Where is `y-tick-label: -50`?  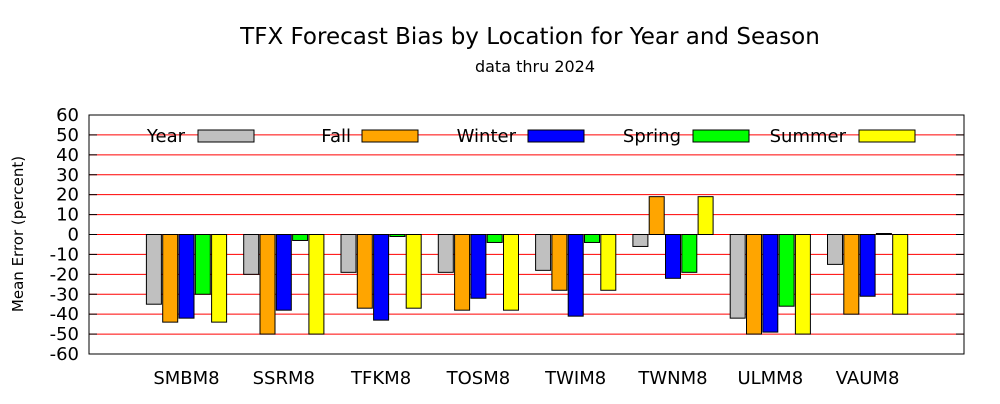
y-tick-label: -50 is located at coordinates (64, 334).